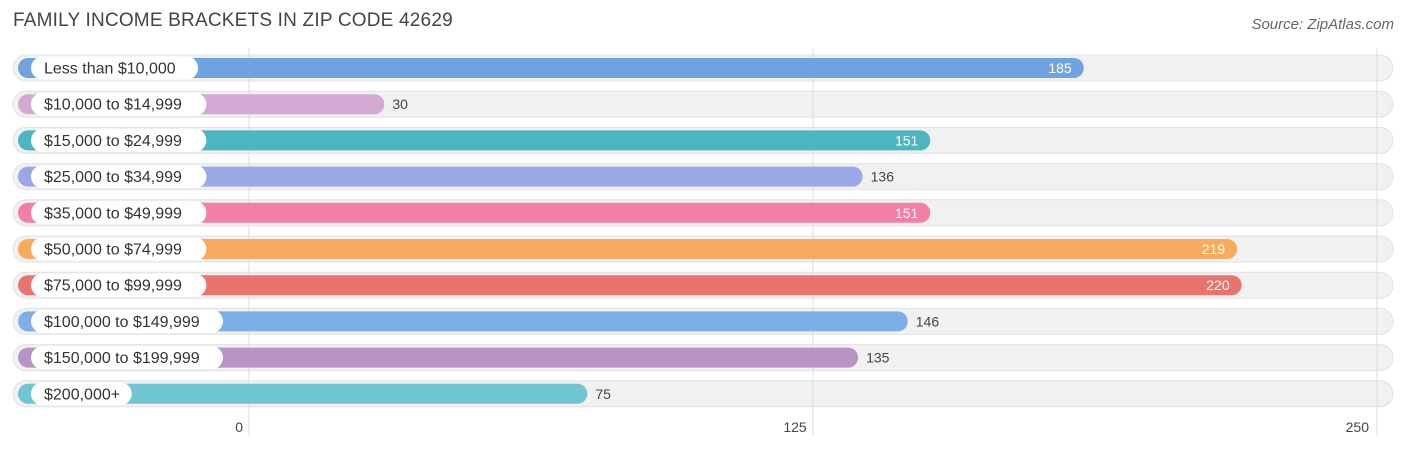 This screenshot has height=450, width=1406. What do you see at coordinates (1358, 427) in the screenshot?
I see `x-tick-label: 250` at bounding box center [1358, 427].